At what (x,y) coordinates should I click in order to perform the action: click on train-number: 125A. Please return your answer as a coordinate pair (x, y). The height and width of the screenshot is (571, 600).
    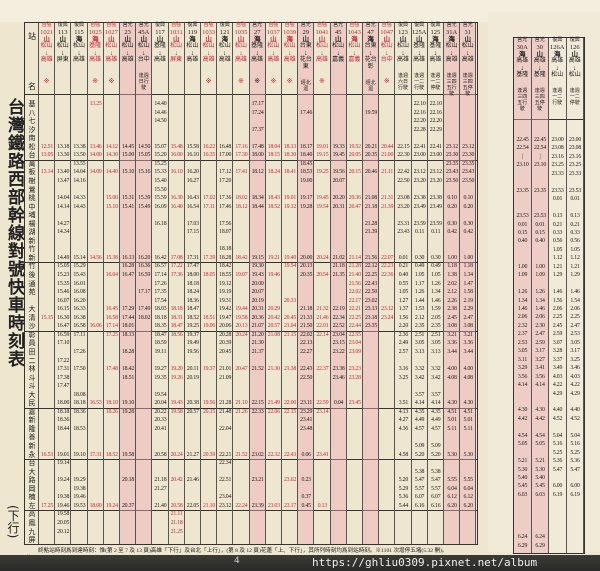
    Looking at the image, I should click on (419, 32).